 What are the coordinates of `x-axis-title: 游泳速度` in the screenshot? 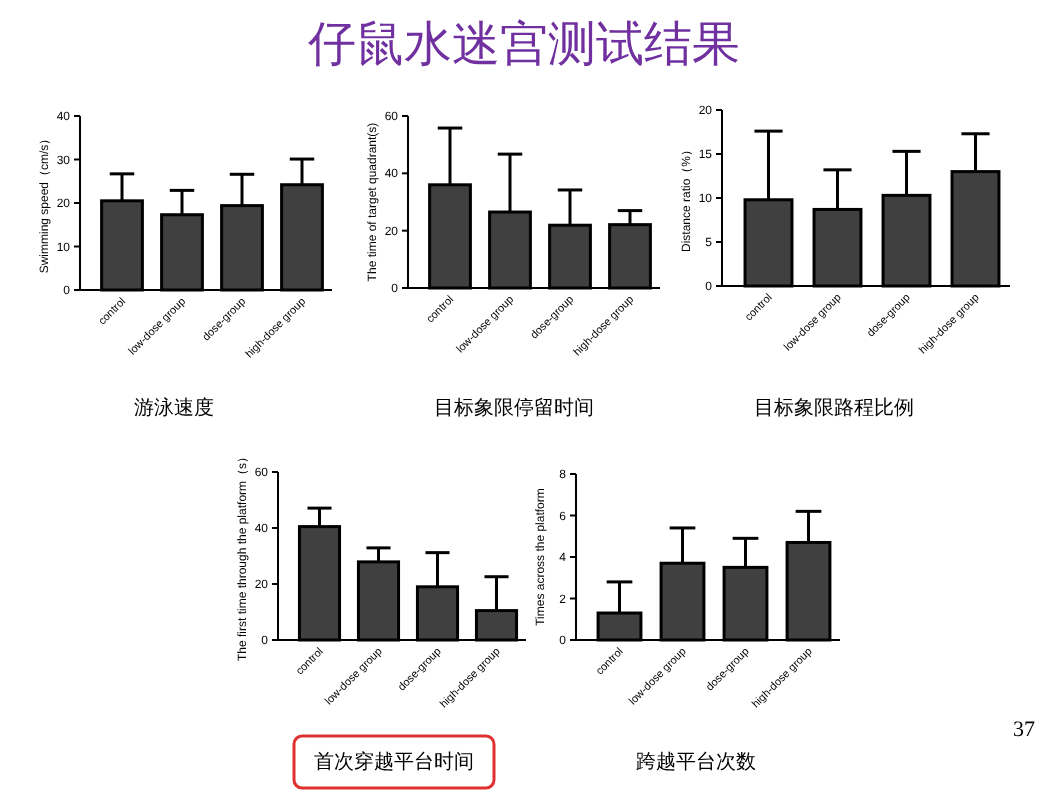 It's located at (174, 408).